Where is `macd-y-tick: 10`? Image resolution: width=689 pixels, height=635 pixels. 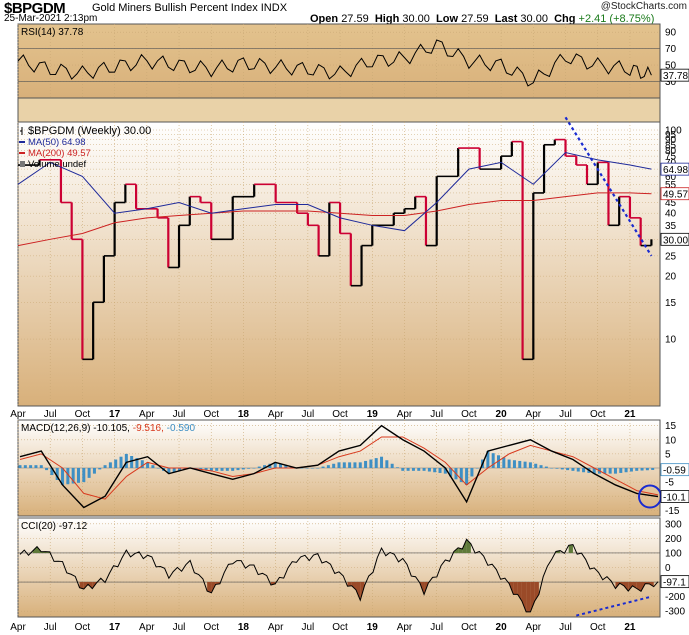 macd-y-tick: 10 is located at coordinates (671, 440).